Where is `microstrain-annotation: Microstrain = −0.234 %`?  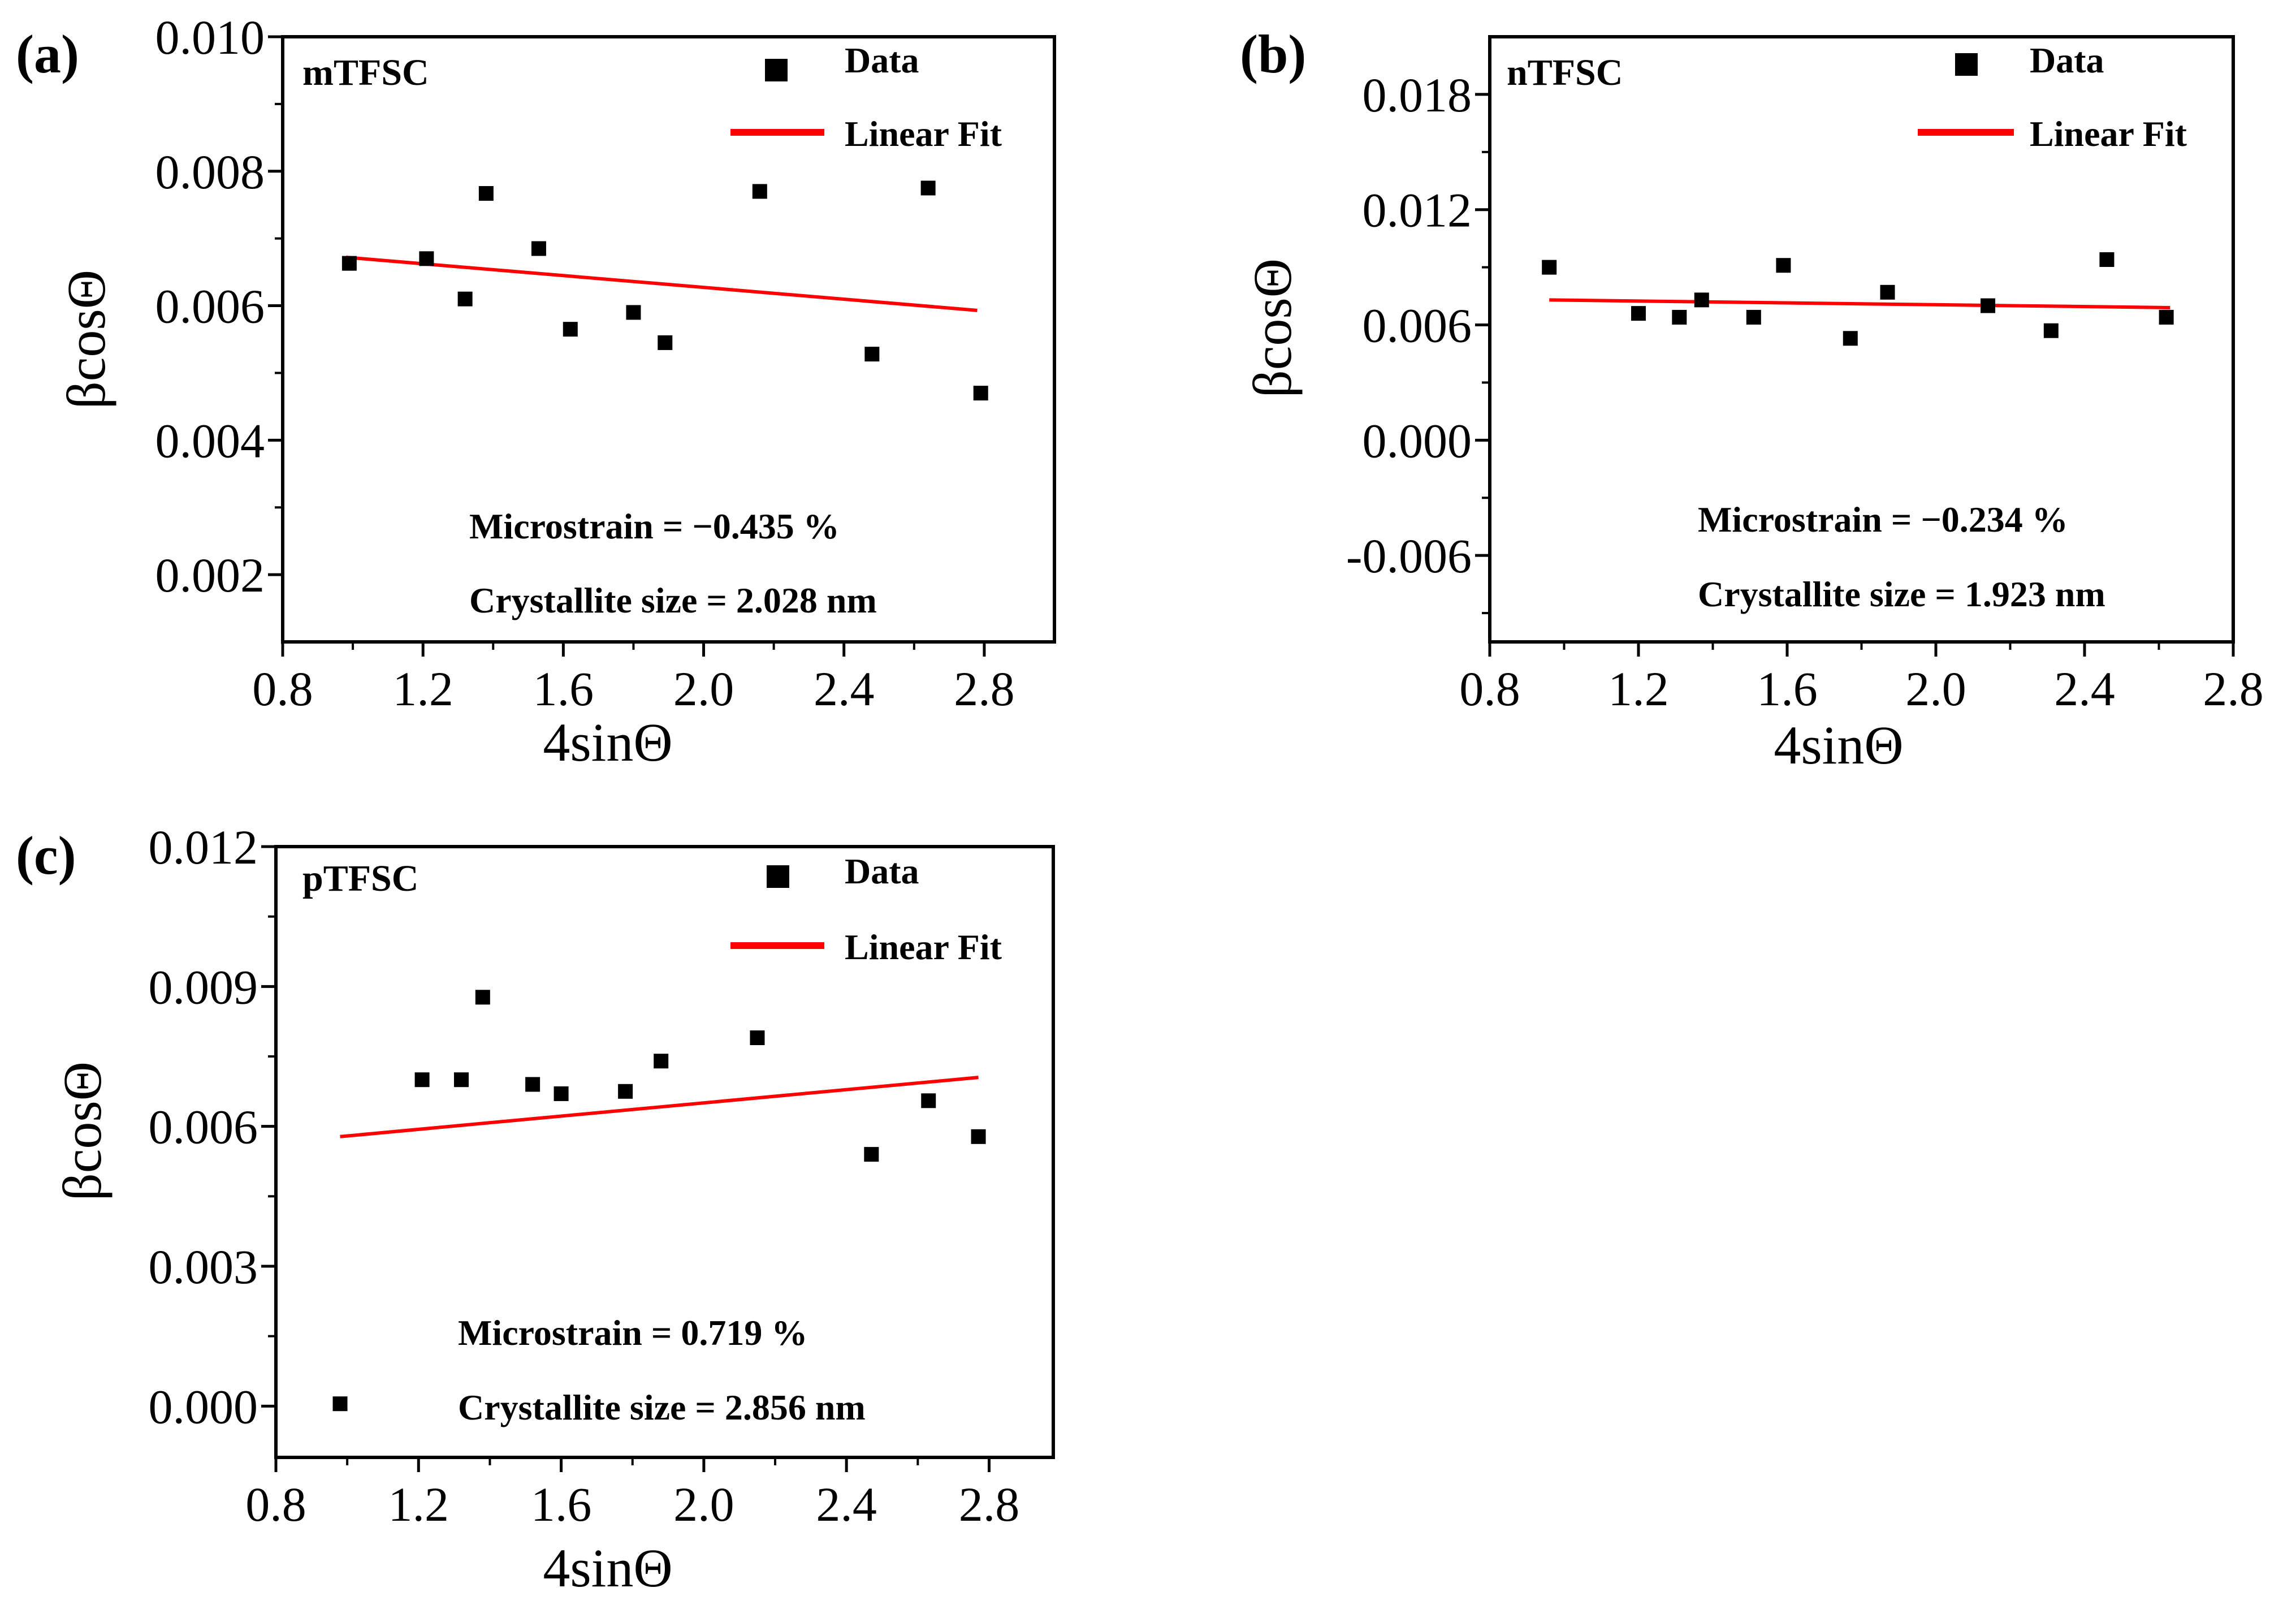
microstrain-annotation: Microstrain = −0.234 % is located at coordinates (1883, 519).